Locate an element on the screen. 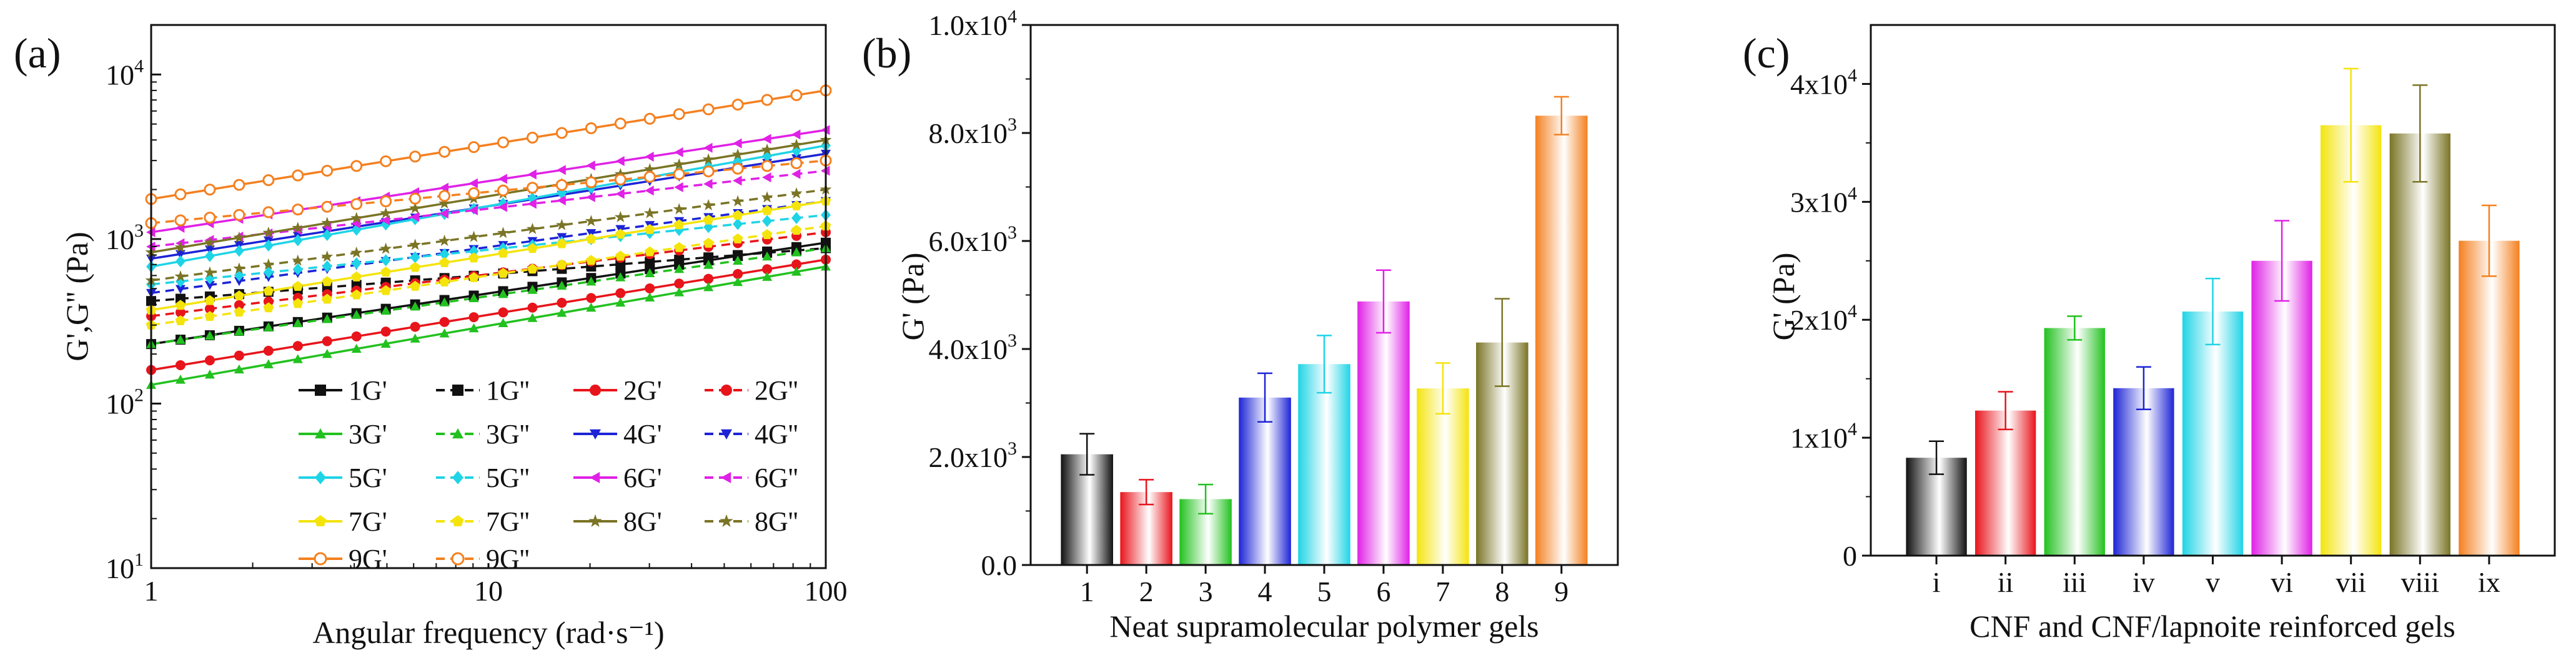 The image size is (2576, 668). panel-c-x-axis-label: CNF and CNF/lapnoite reinforced gels is located at coordinates (2212, 627).